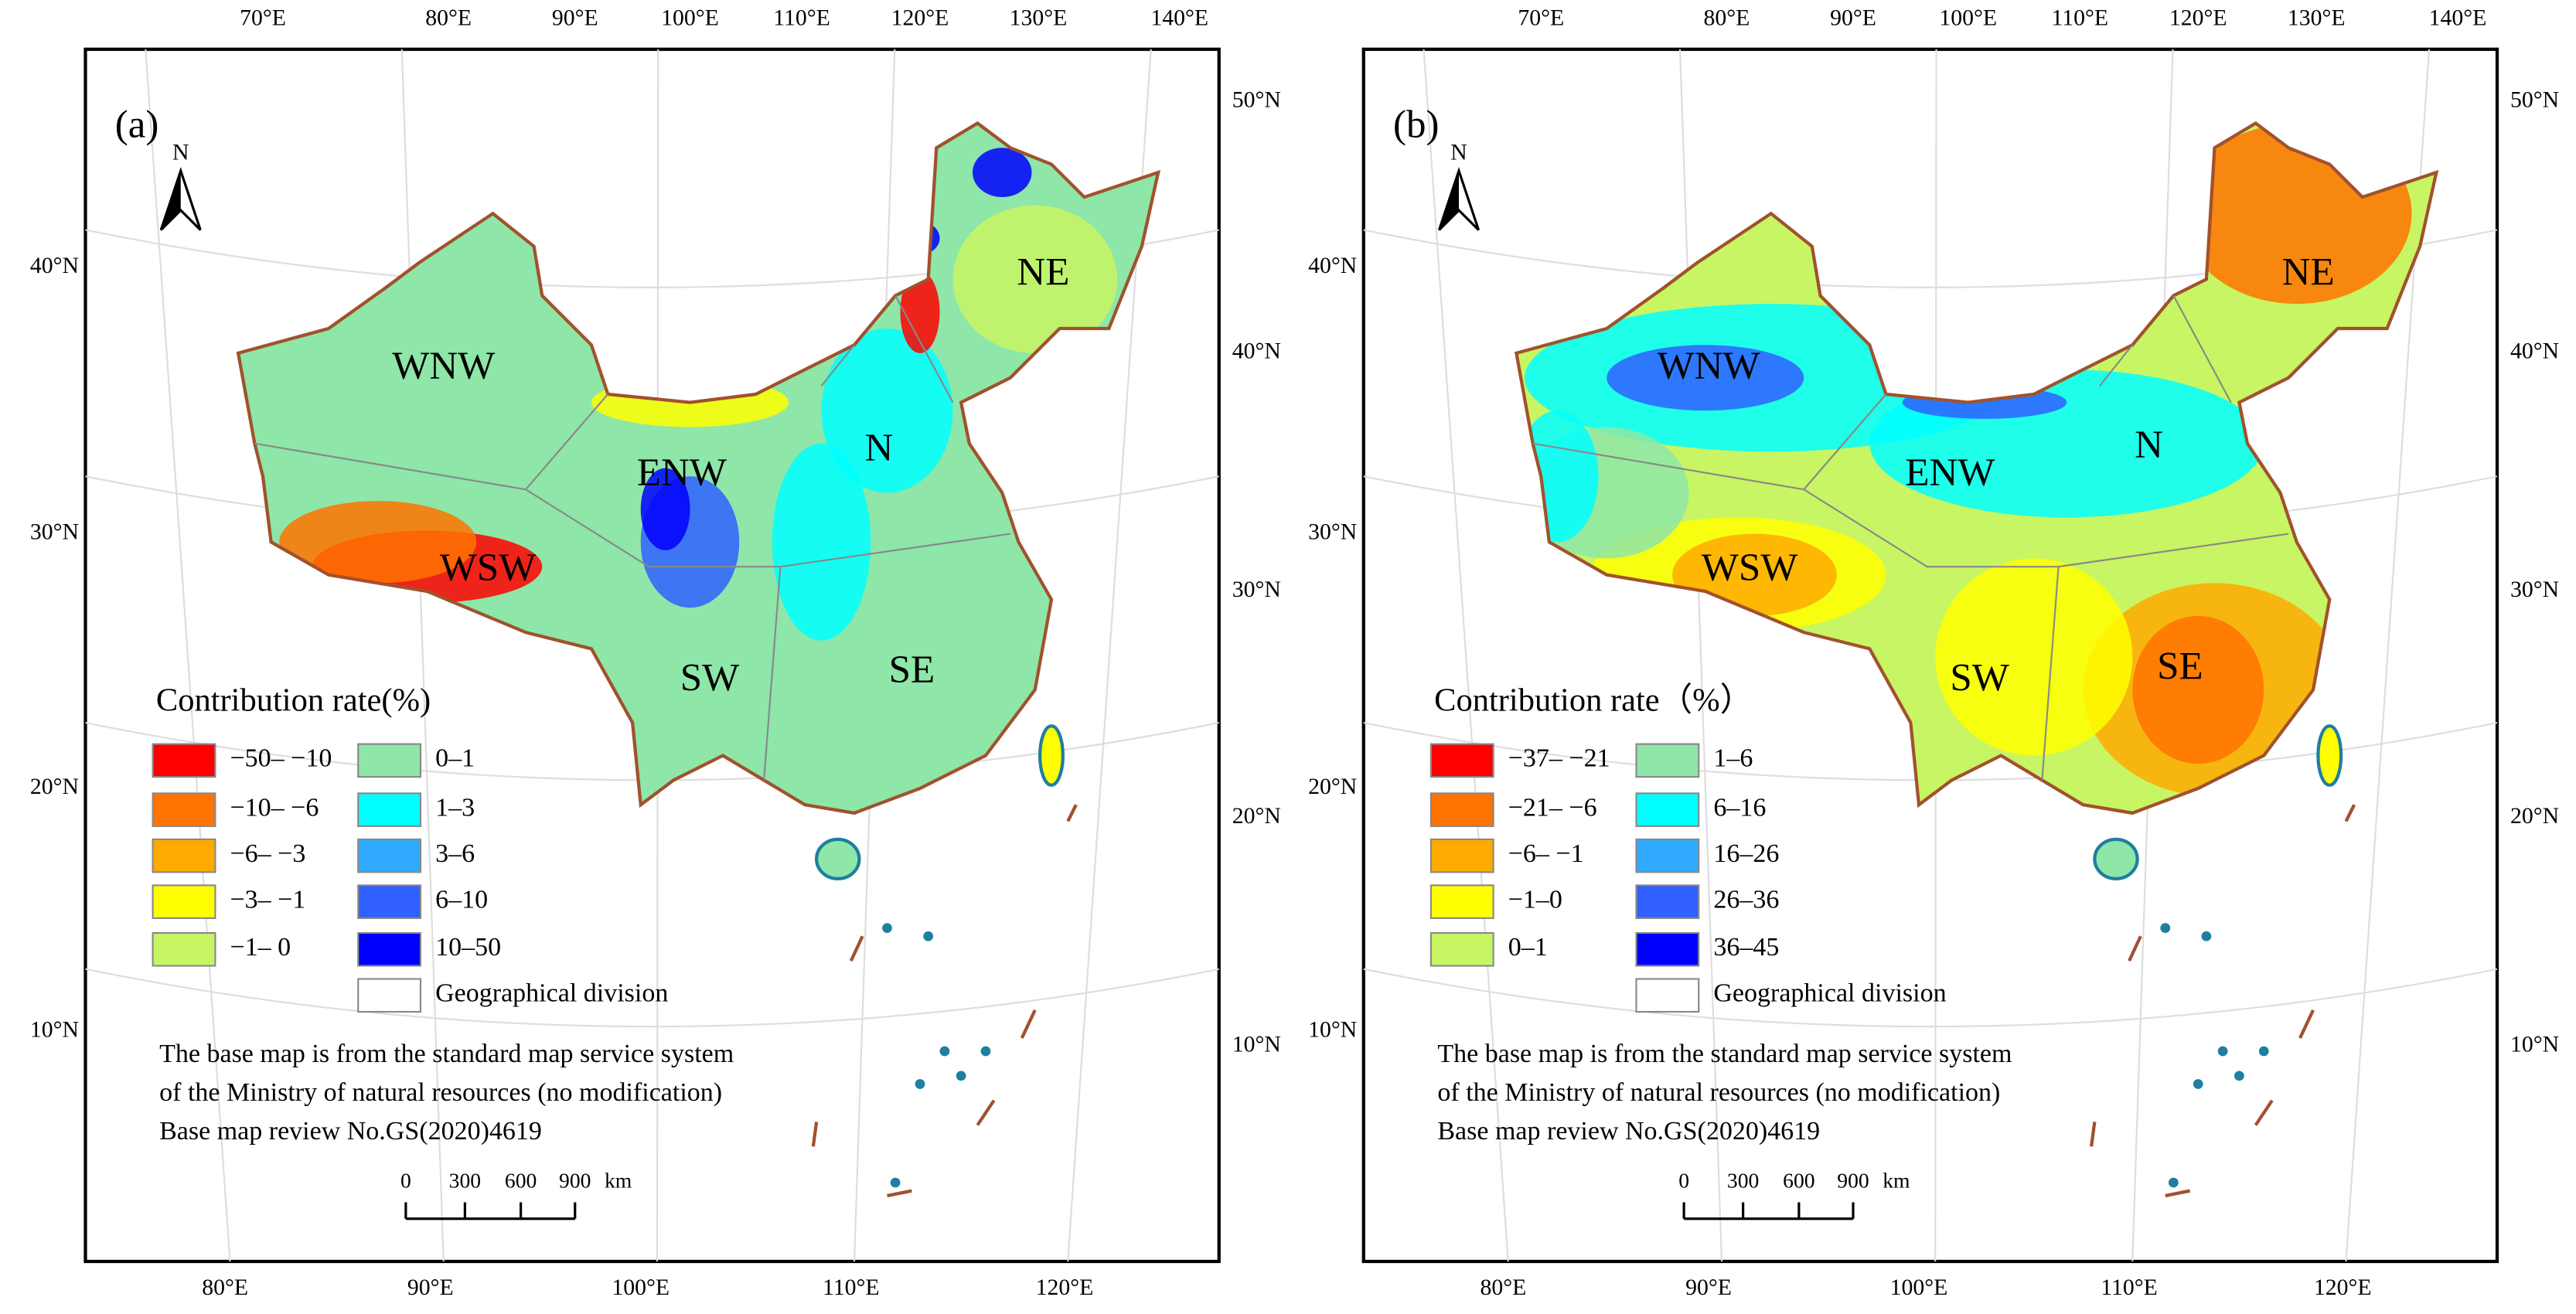 The image size is (2576, 1314). I want to click on lon-label-top: 90°E, so click(1853, 17).